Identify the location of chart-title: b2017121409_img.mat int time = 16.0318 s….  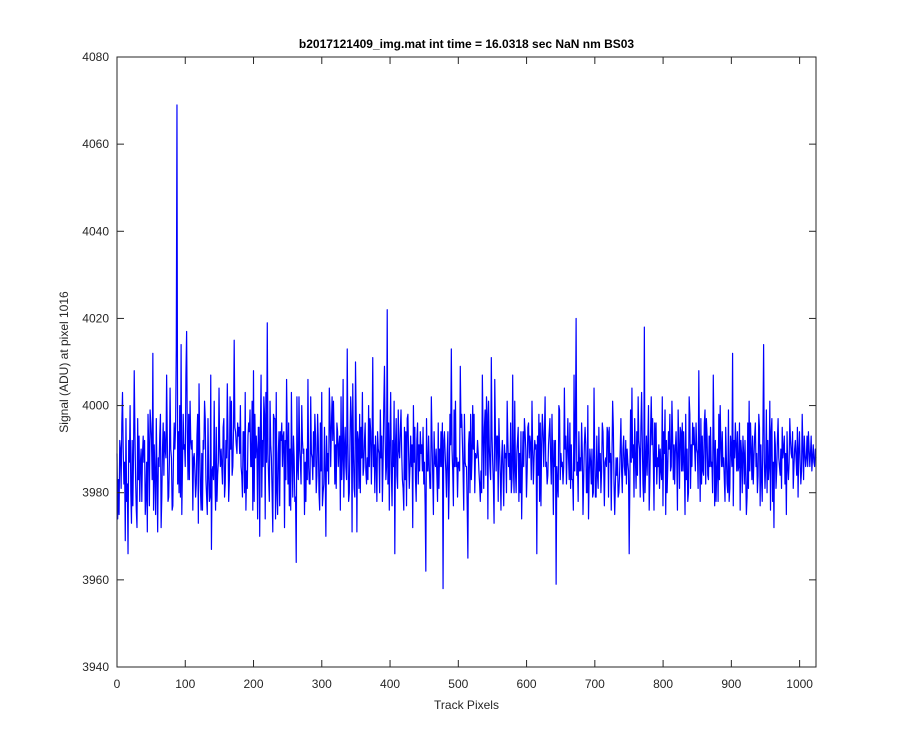
(467, 44).